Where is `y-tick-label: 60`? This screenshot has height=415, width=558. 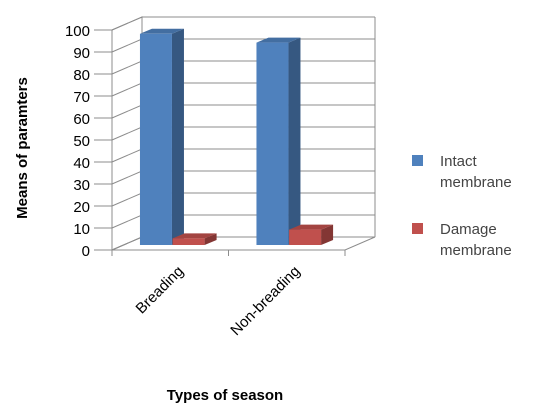
y-tick-label: 60 is located at coordinates (81, 119).